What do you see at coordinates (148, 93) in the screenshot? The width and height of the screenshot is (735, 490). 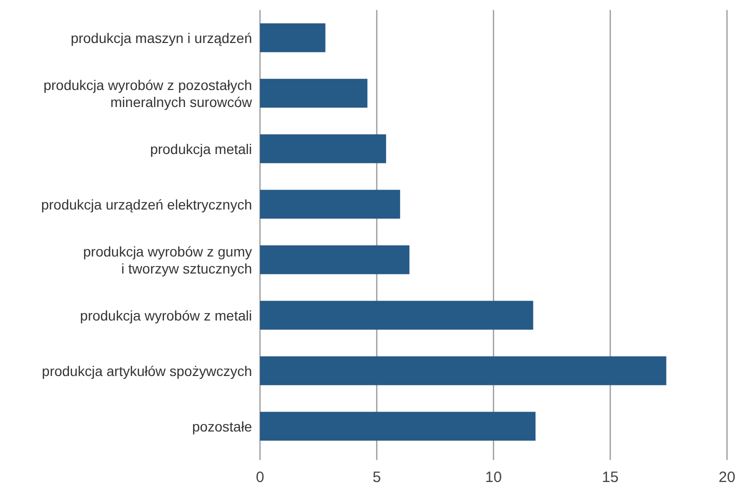 I see `y-tick-label: produkcja wyrobów z pozostałych mineralnych surowców` at bounding box center [148, 93].